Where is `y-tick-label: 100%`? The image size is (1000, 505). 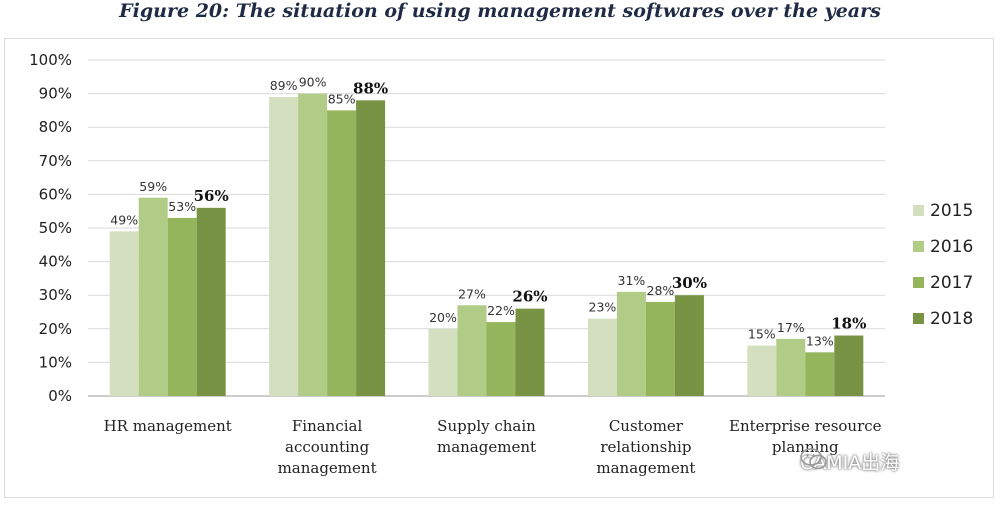 y-tick-label: 100% is located at coordinates (50, 60).